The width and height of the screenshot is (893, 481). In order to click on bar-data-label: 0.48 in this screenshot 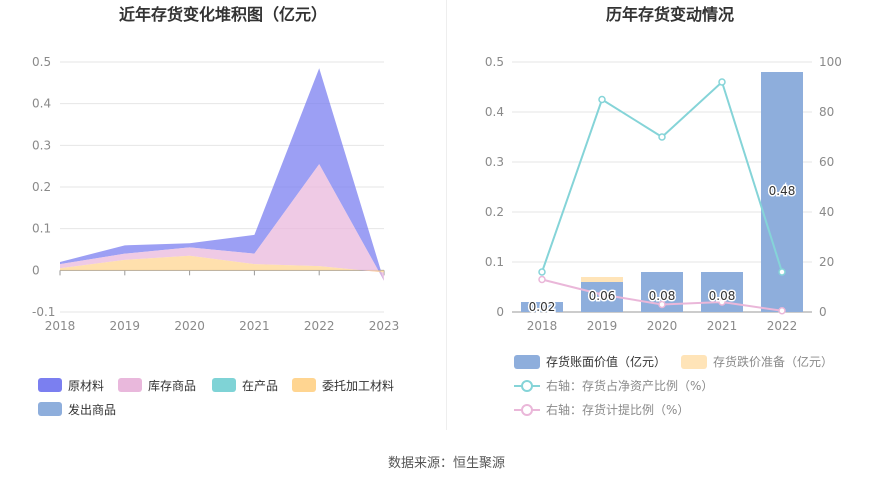, I will do `click(782, 191)`.